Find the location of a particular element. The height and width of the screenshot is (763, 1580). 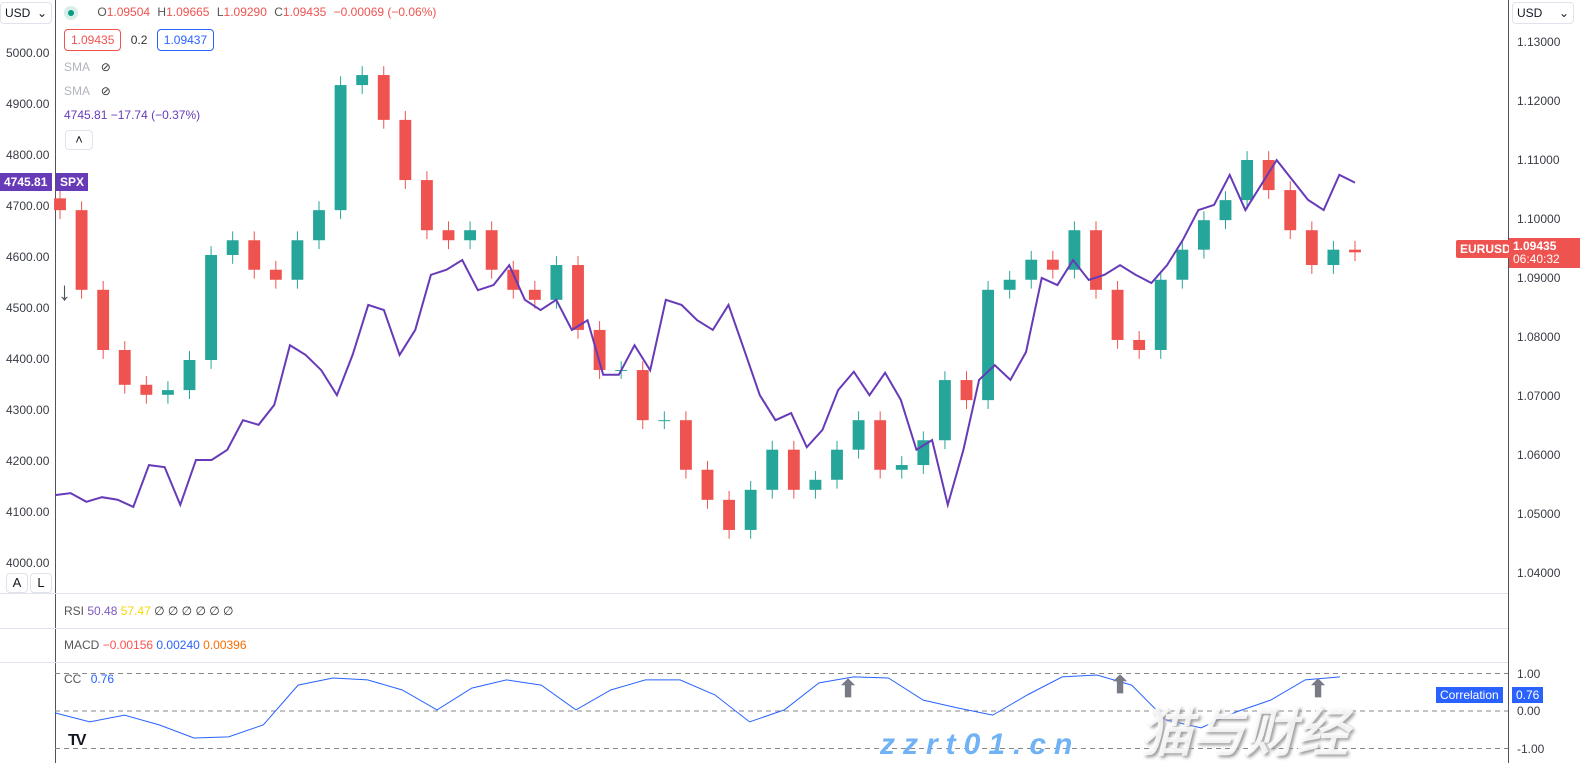

left-axis-tick: 4600.00 is located at coordinates (28, 257).